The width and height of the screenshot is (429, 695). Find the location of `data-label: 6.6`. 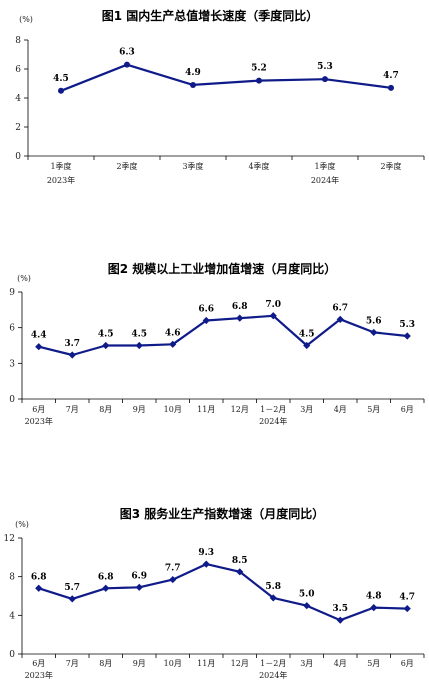

data-label: 6.6 is located at coordinates (206, 310).